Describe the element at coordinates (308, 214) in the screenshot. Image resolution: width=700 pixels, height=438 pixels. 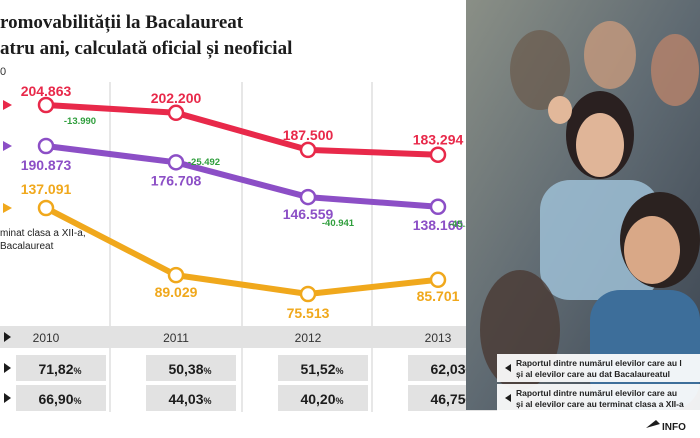
I see `data-label-purple-2012: 146.559` at that location.